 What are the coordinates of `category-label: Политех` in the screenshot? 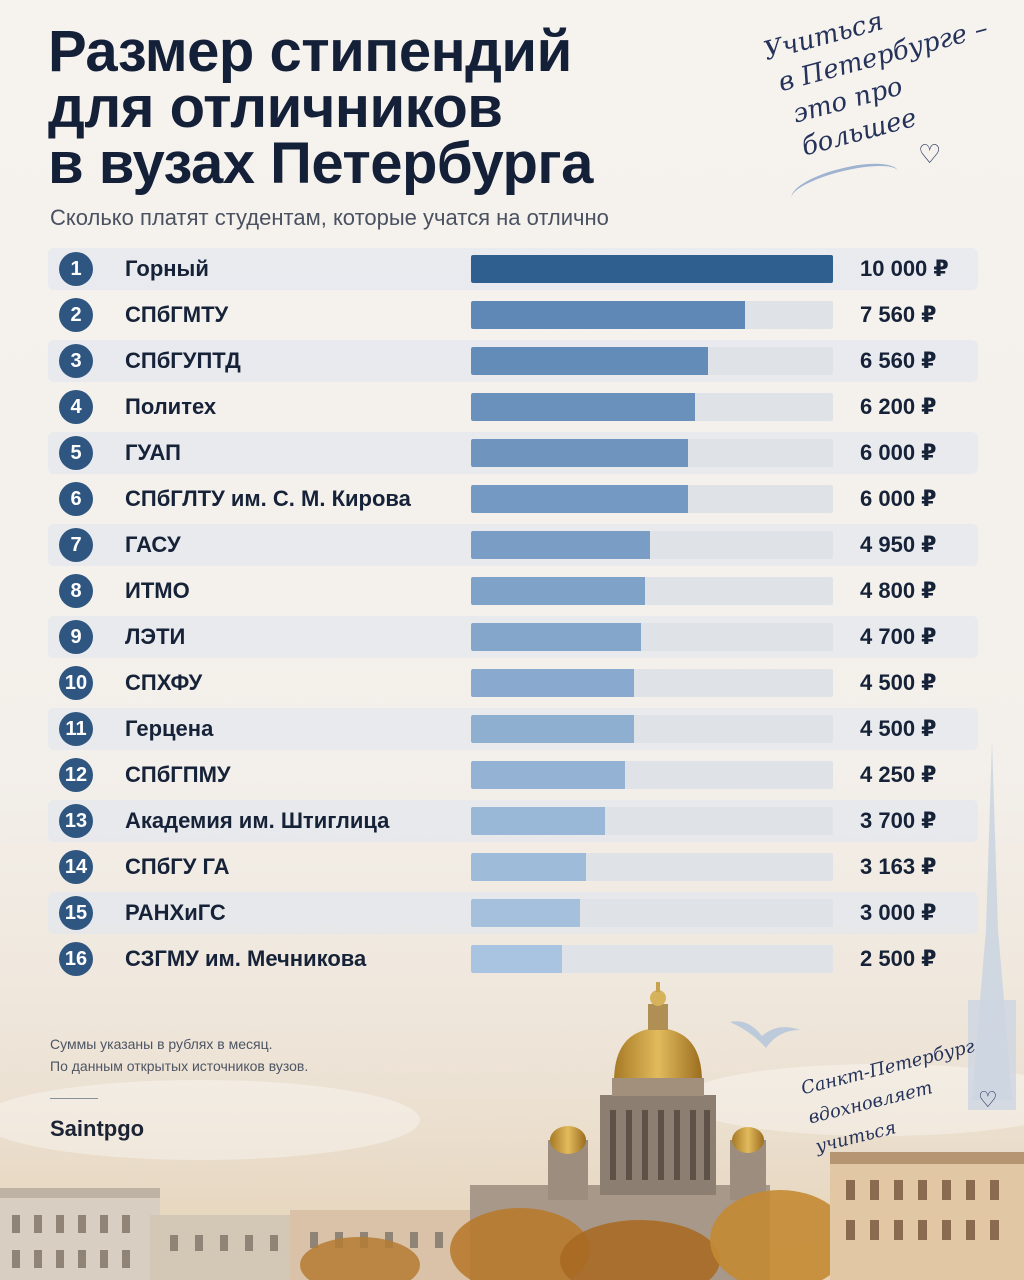 It's located at (171, 406).